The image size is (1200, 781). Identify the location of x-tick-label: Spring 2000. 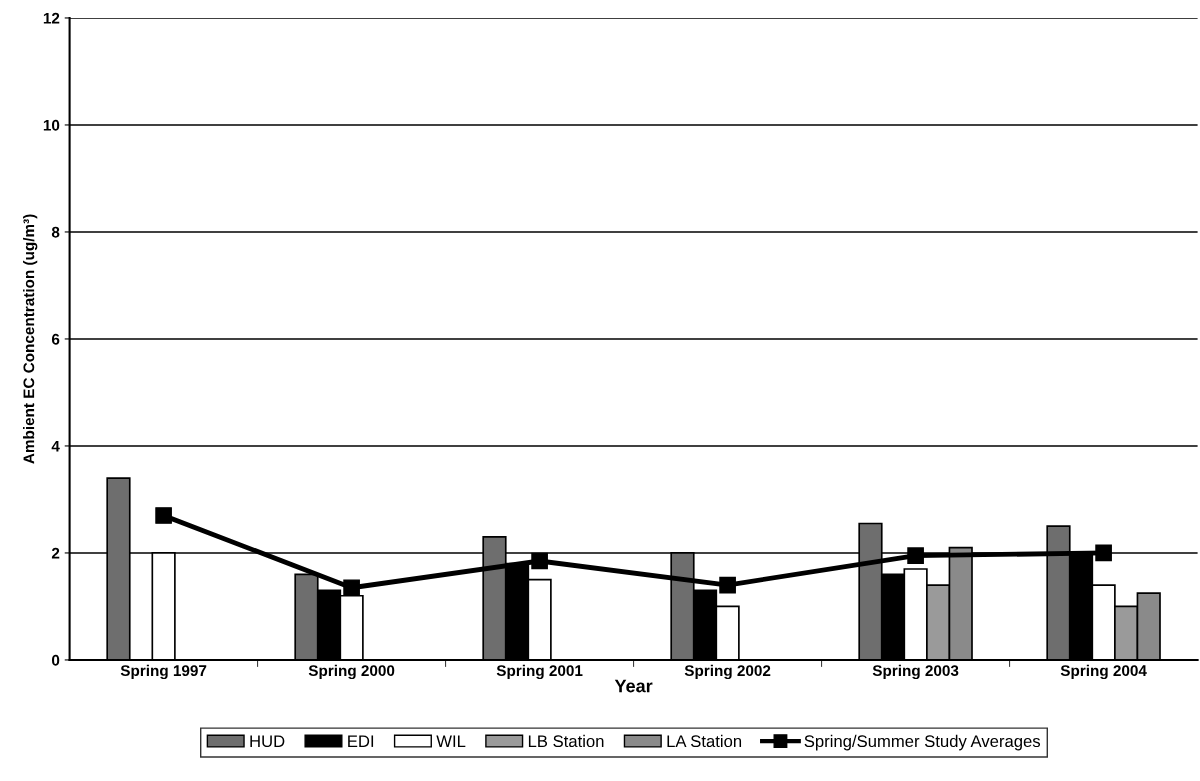
(351, 672).